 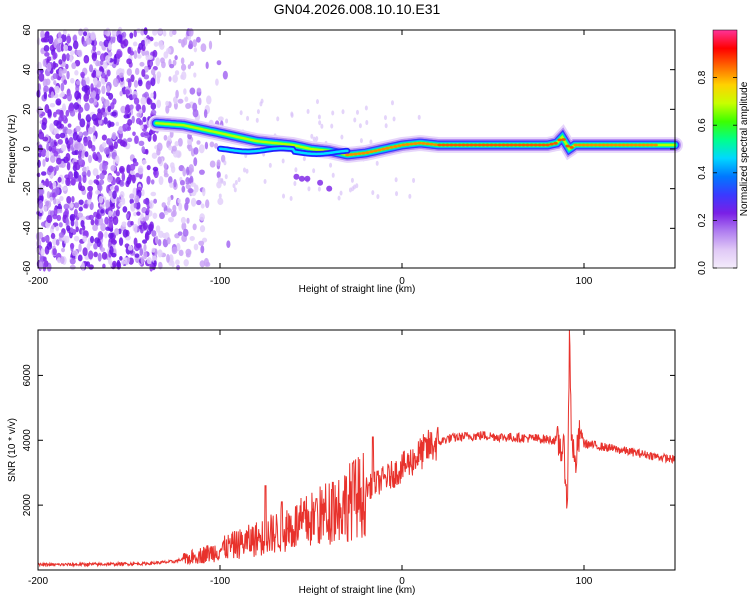 I want to click on spectrogram-y-tick-label: -20, so click(x=27, y=188).